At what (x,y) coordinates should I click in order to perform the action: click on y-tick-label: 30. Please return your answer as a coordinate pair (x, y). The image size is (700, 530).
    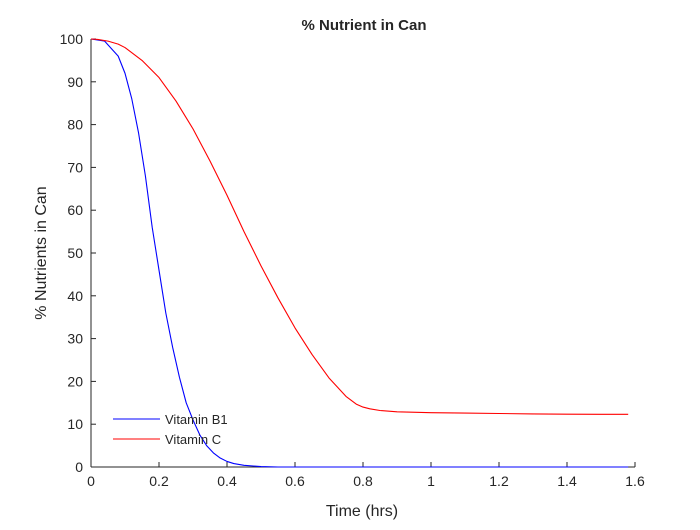
    Looking at the image, I should click on (75, 339).